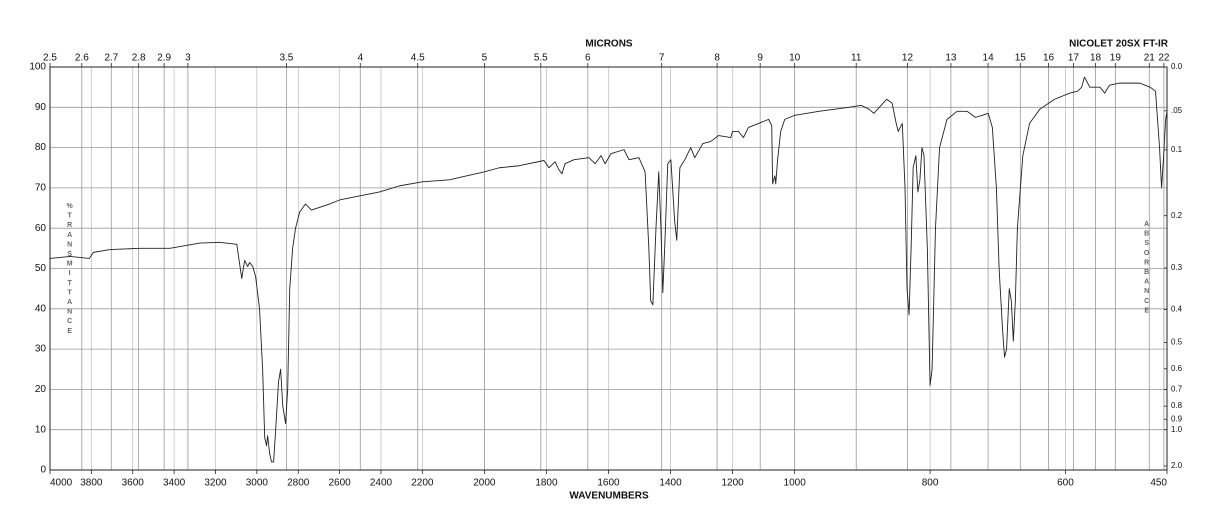  Describe the element at coordinates (339, 483) in the screenshot. I see `x-tick-label: 2600` at that location.